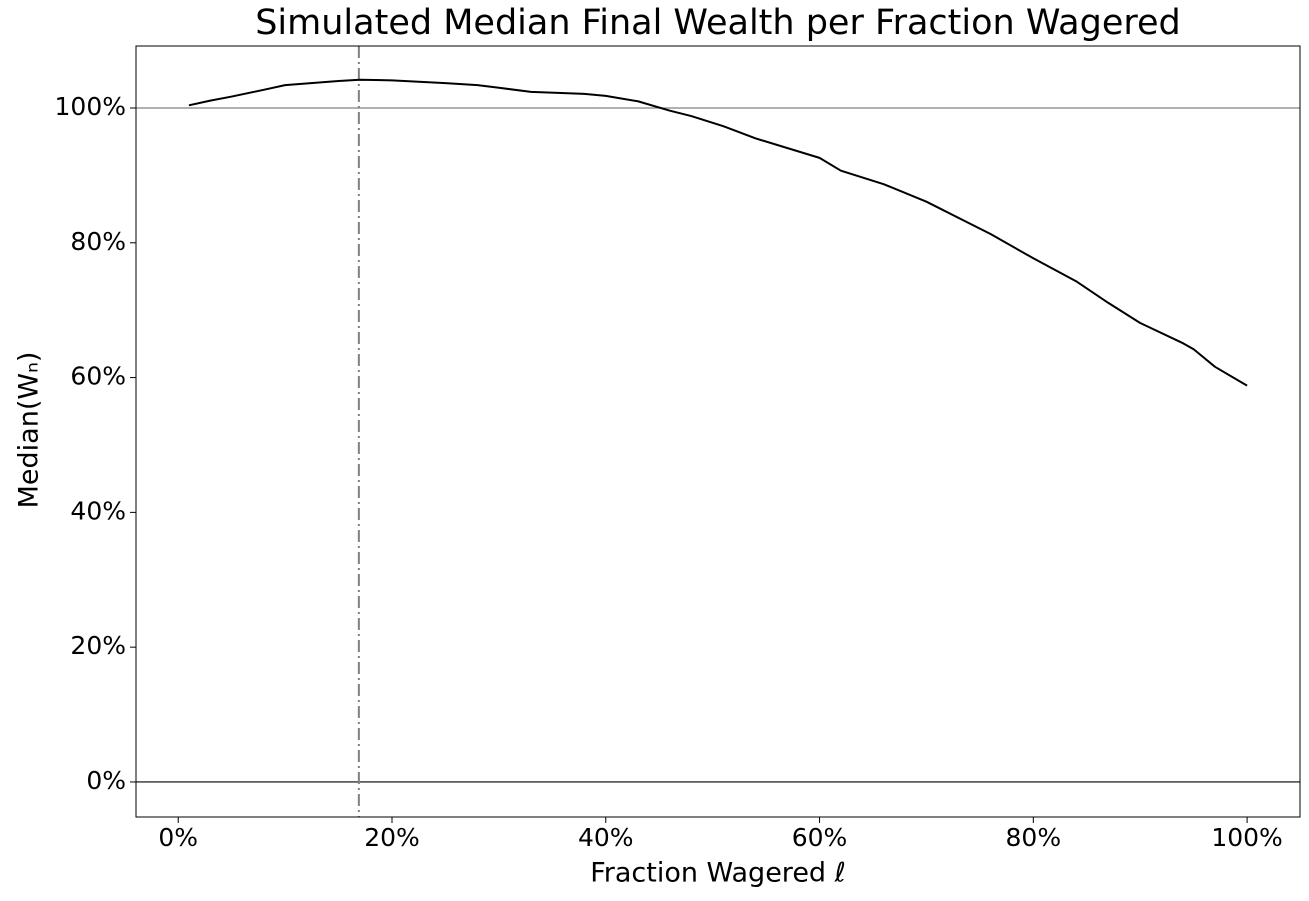 The height and width of the screenshot is (901, 1309). What do you see at coordinates (392, 837) in the screenshot?
I see `x-tick-label: 20%` at bounding box center [392, 837].